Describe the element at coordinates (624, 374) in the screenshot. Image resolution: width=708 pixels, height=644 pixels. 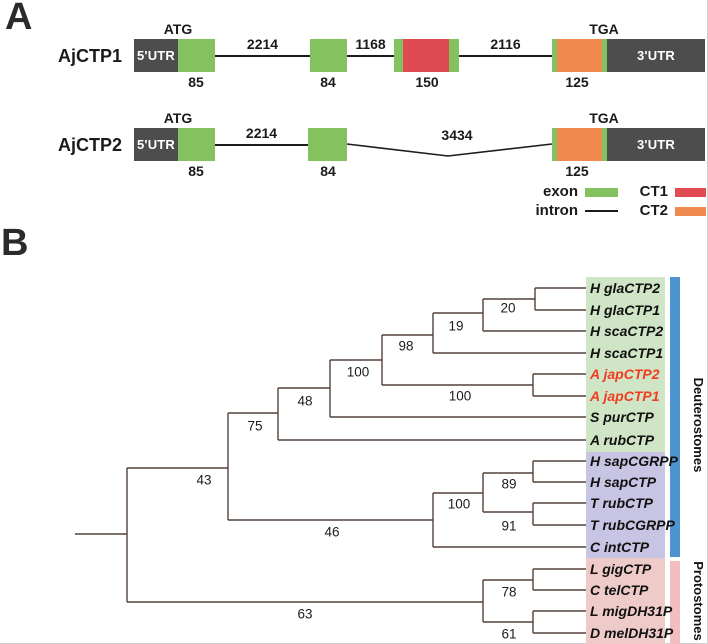
I see `taxon-label: A japCTP2` at that location.